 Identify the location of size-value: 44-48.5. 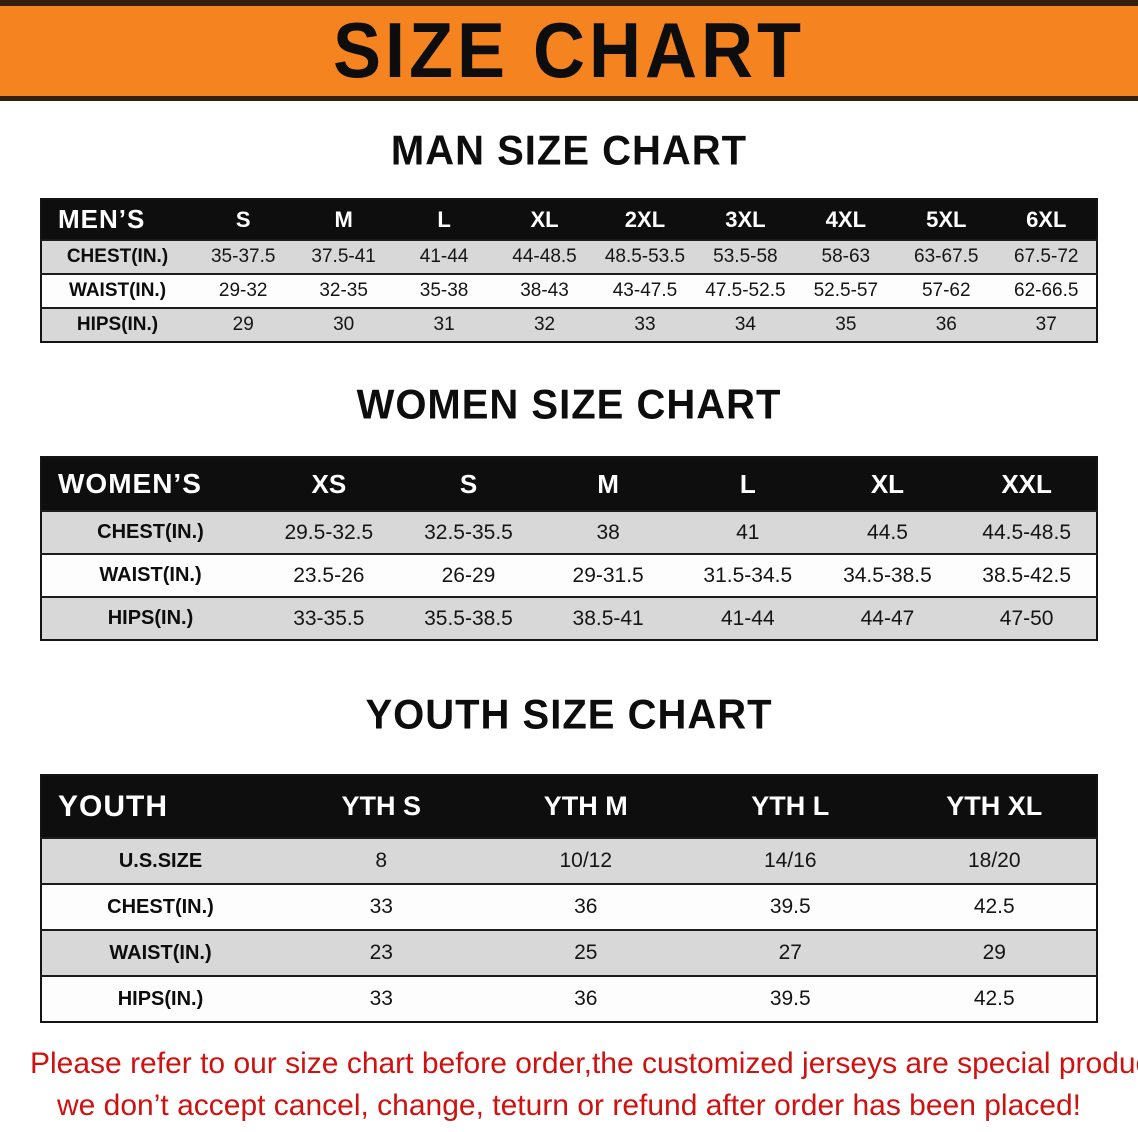
(544, 256).